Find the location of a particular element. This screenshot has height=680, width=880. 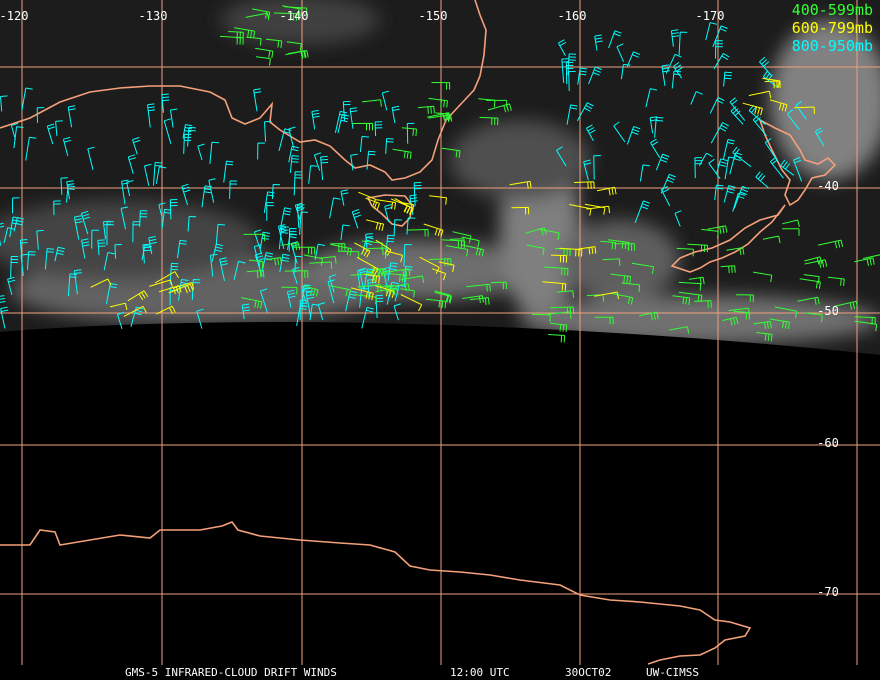

longitude-label: -170 is located at coordinates (710, 16).